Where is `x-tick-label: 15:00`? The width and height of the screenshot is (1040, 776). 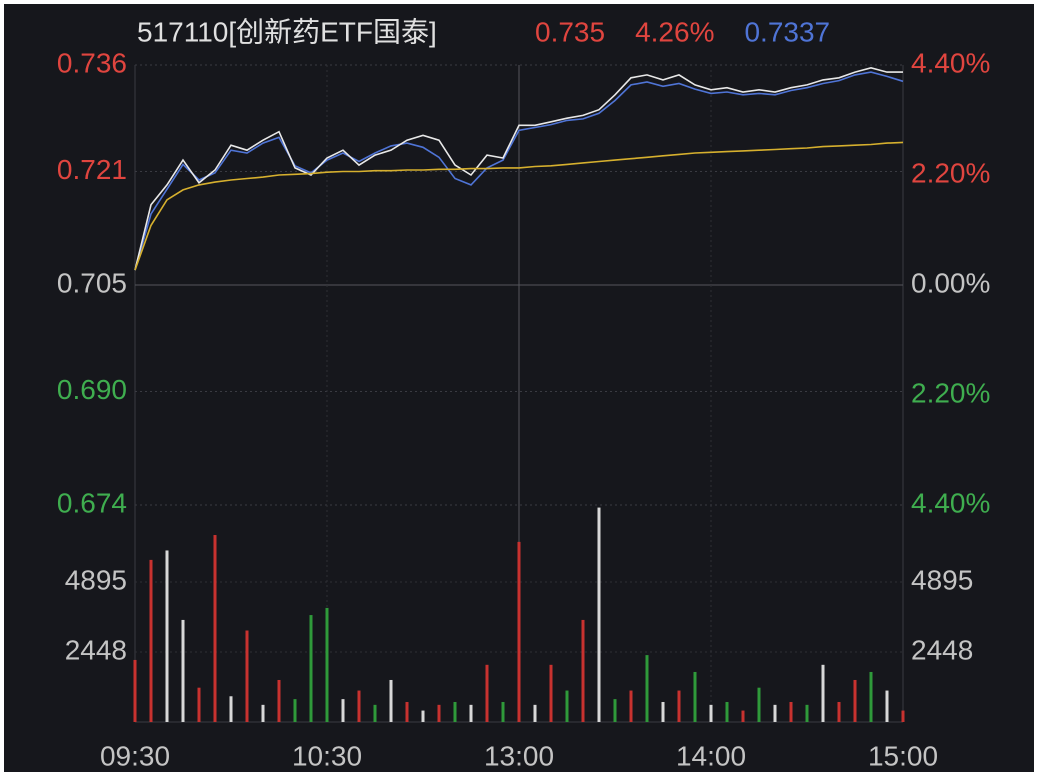 x-tick-label: 15:00 is located at coordinates (903, 755).